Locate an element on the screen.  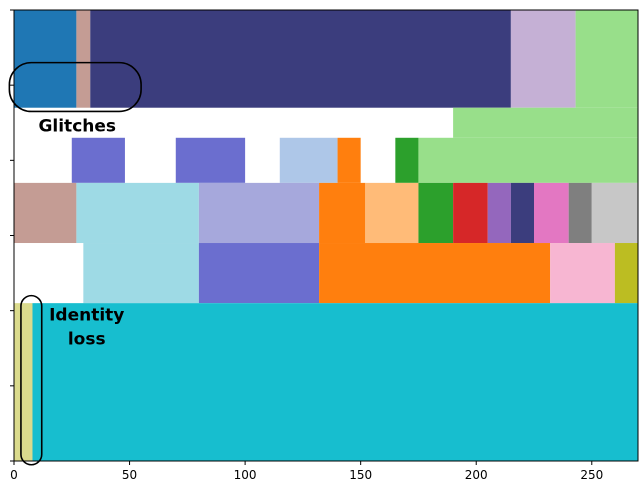
x-tick-label-150: 150 is located at coordinates (360, 475).